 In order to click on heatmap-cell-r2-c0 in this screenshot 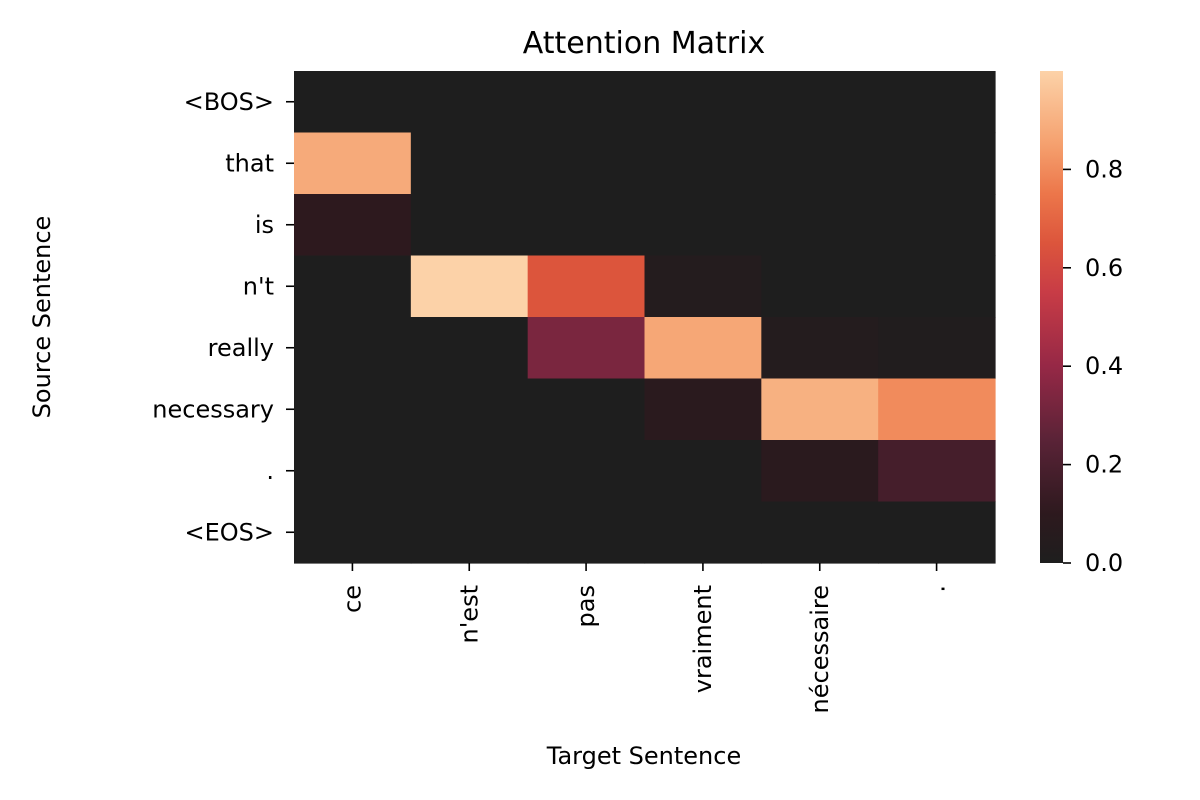, I will do `click(353, 225)`.